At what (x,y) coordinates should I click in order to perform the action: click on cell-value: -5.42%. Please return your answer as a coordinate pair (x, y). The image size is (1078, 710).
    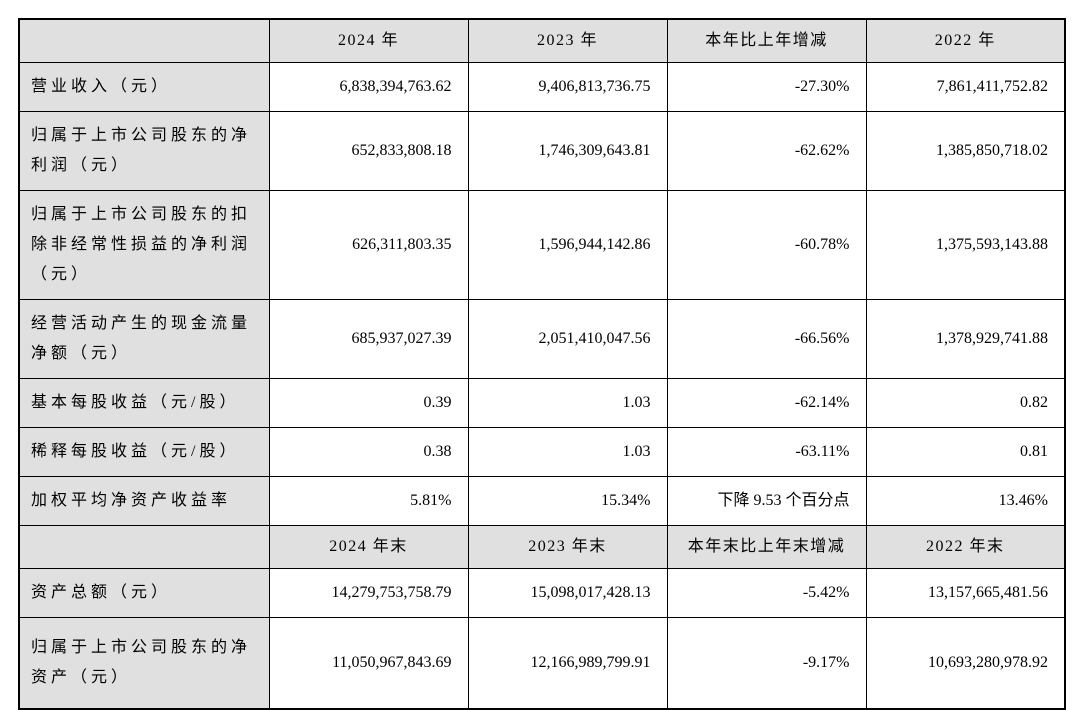
    Looking at the image, I should click on (766, 593).